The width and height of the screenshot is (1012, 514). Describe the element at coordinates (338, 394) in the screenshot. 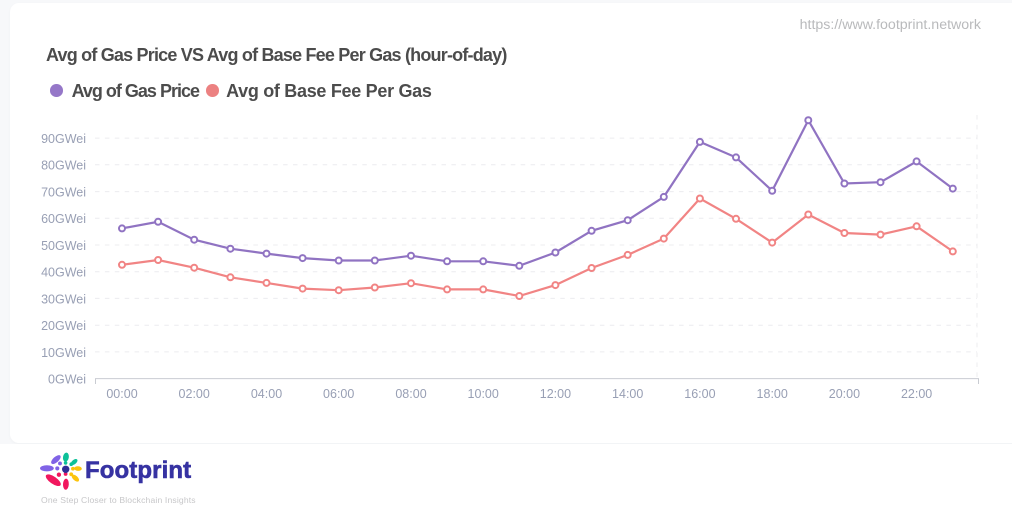

I see `svg-text: 06:00` at that location.